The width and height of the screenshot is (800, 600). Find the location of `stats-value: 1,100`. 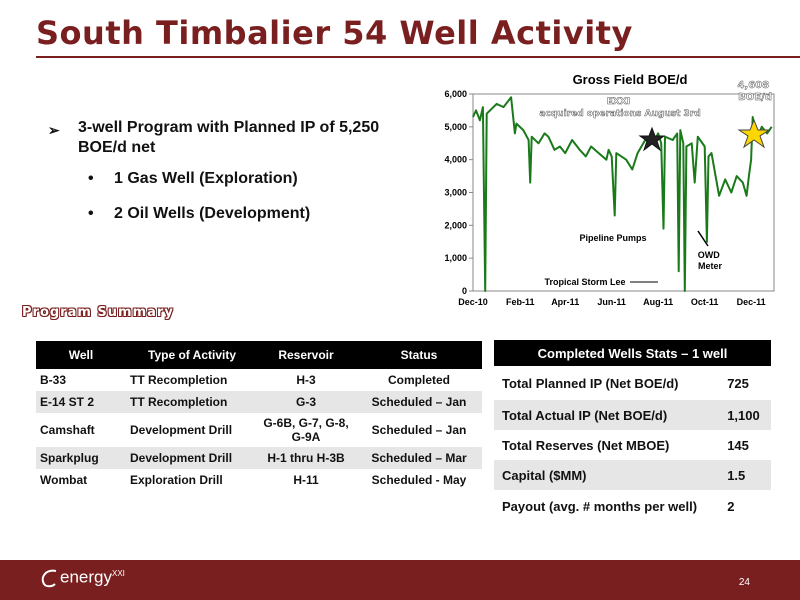

stats-value: 1,100 is located at coordinates (745, 415).